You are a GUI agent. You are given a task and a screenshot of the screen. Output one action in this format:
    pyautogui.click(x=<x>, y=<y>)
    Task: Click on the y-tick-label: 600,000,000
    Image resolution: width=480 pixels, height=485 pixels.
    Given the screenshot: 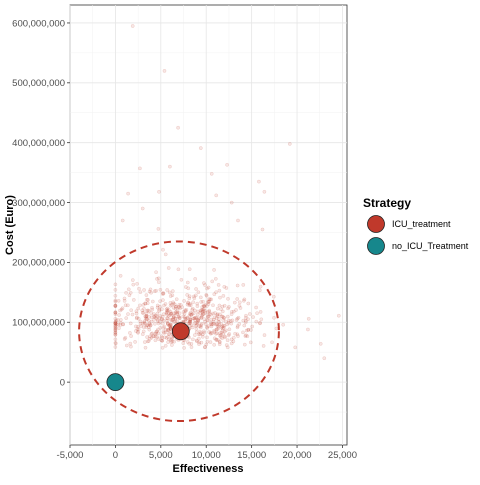 What is the action you would take?
    pyautogui.click(x=38, y=23)
    